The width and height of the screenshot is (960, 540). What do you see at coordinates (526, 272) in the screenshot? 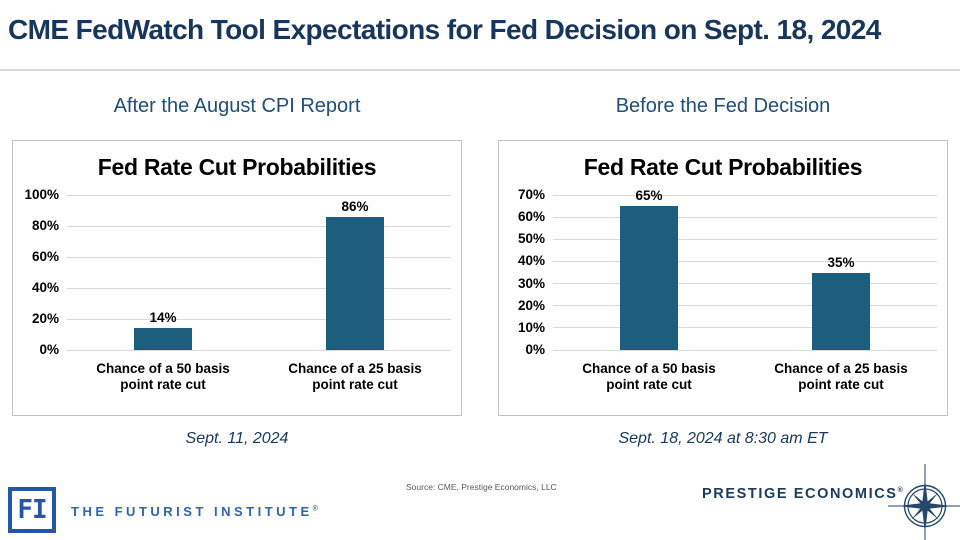
I see `y-axis: 0% 10% 20% 30% 40% 50% 60% 70%` at bounding box center [526, 272].